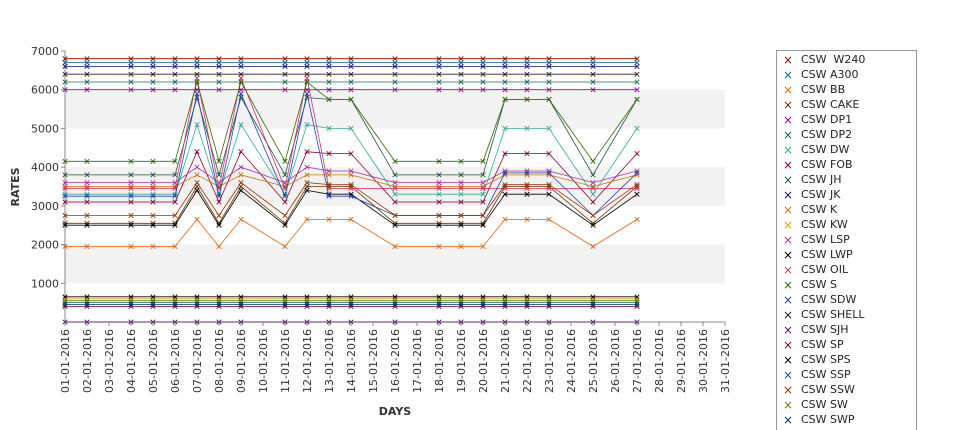 This screenshot has width=975, height=430. Describe the element at coordinates (846, 285) in the screenshot. I see `legend-item: × CSW S` at that location.